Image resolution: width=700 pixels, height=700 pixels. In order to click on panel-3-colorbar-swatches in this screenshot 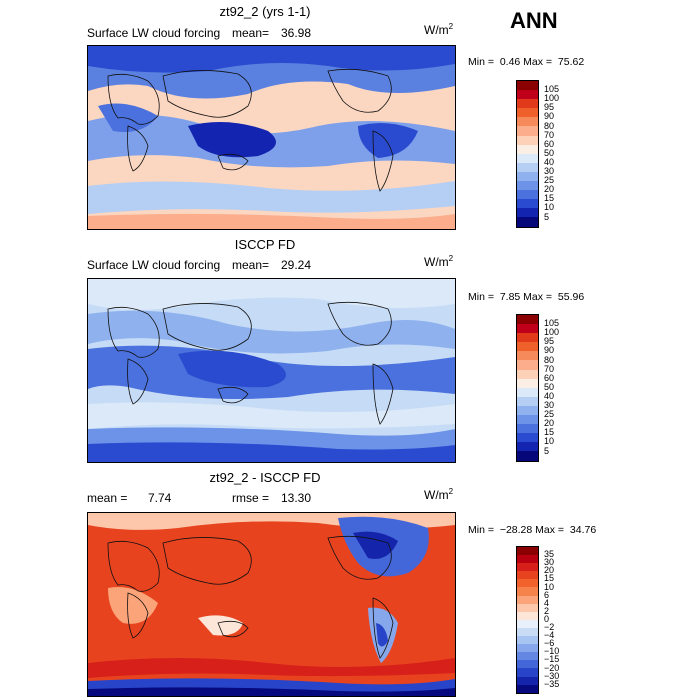, I will do `click(527, 620)`.